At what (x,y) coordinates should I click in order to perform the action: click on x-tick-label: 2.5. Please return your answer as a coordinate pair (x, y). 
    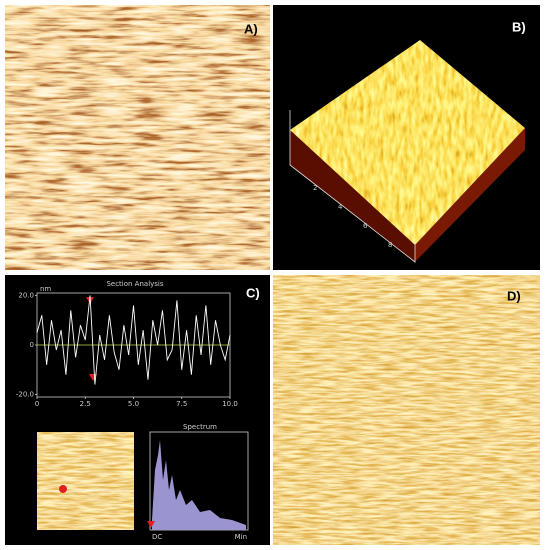
    Looking at the image, I should click on (85, 404).